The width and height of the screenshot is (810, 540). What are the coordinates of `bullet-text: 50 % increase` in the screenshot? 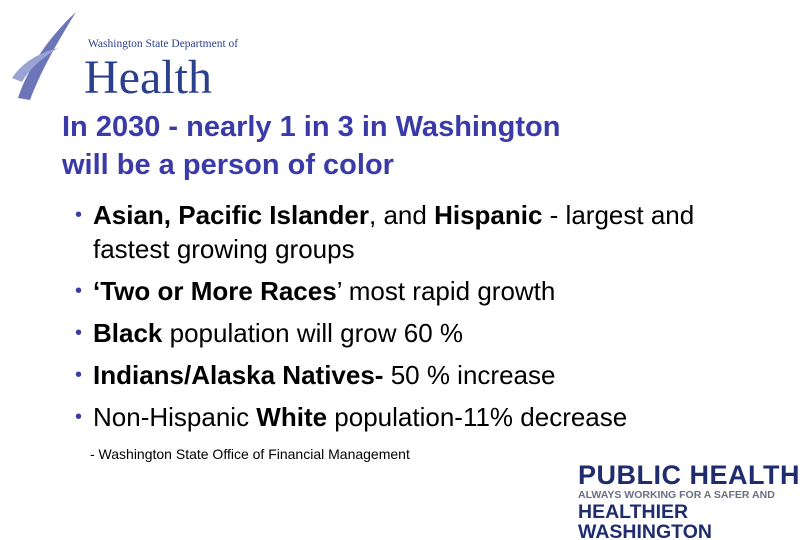 It's located at (469, 375).